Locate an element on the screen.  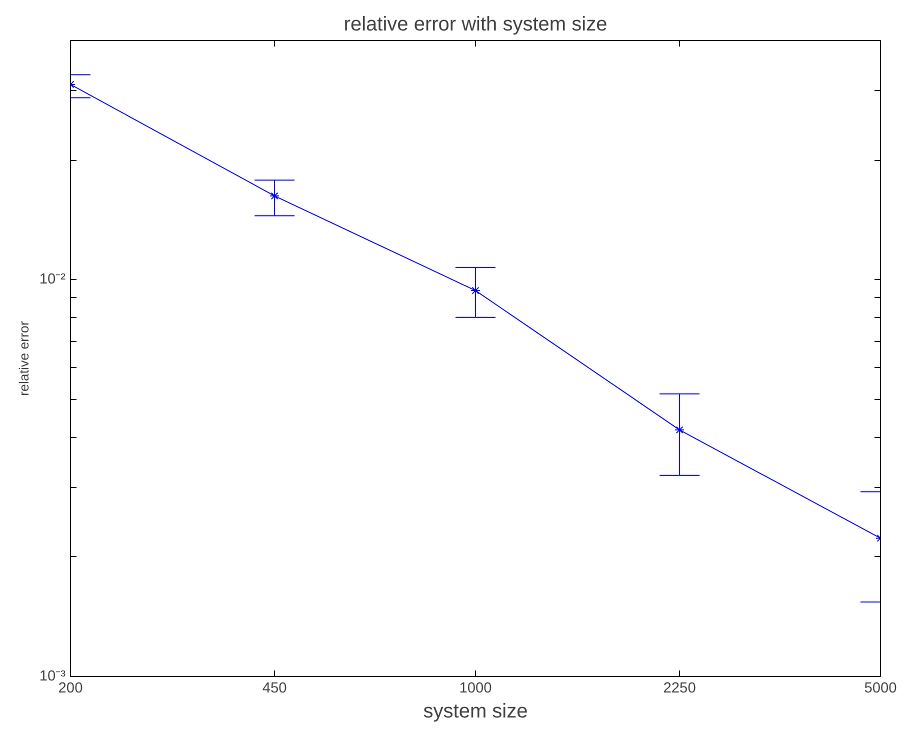
x-axis-title: system size is located at coordinates (475, 711).